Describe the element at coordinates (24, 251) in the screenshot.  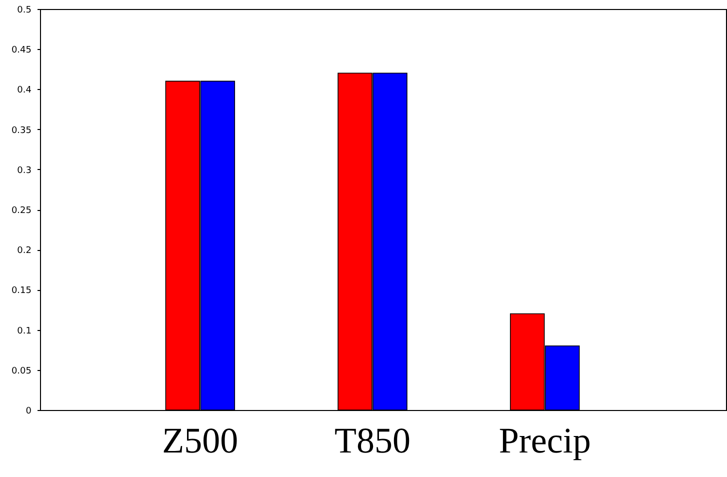
I see `y-tick-label: 0.2` at that location.